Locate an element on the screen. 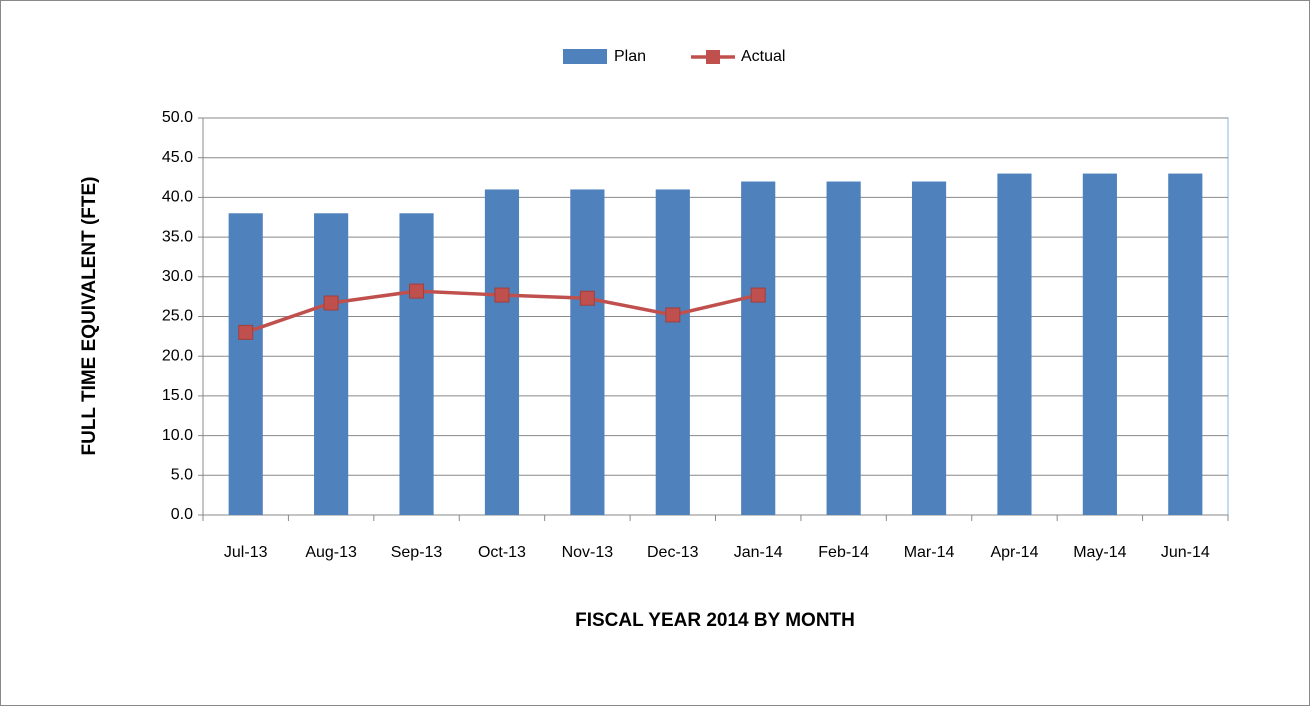  x-tick-label: Sep-13 is located at coordinates (417, 552).